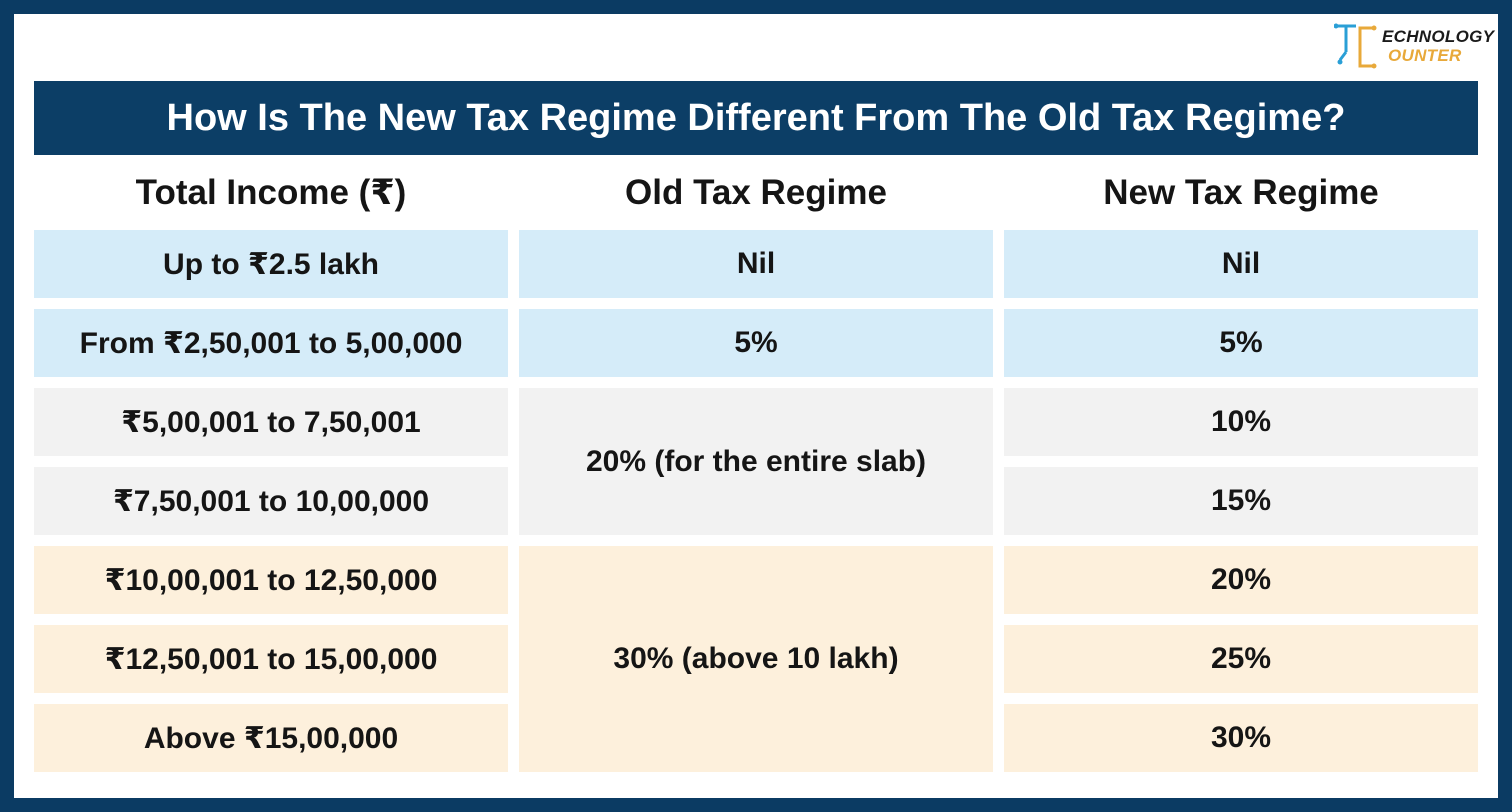  What do you see at coordinates (271, 343) in the screenshot?
I see `income-cell: From ₹2,50,001 to 5,00,000` at bounding box center [271, 343].